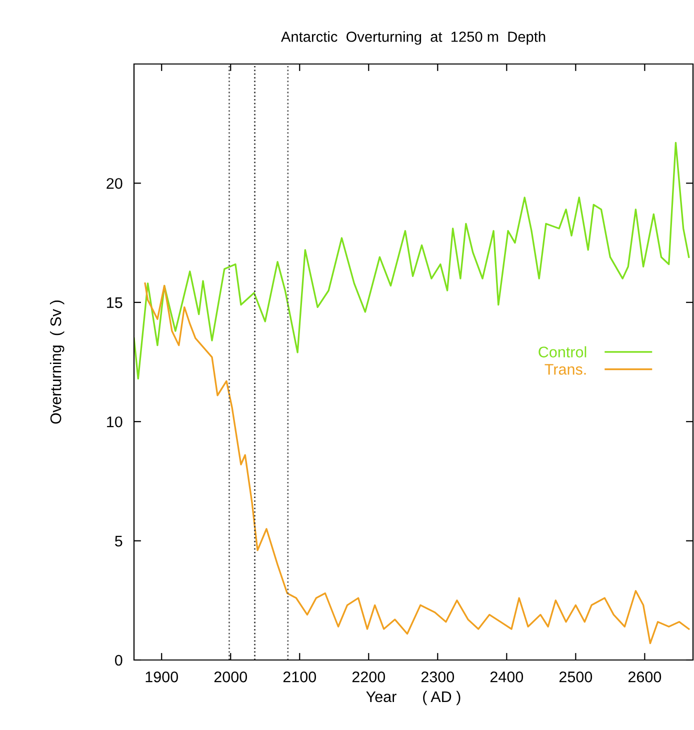  What do you see at coordinates (114, 302) in the screenshot?
I see `y-tick-label: 15` at bounding box center [114, 302].